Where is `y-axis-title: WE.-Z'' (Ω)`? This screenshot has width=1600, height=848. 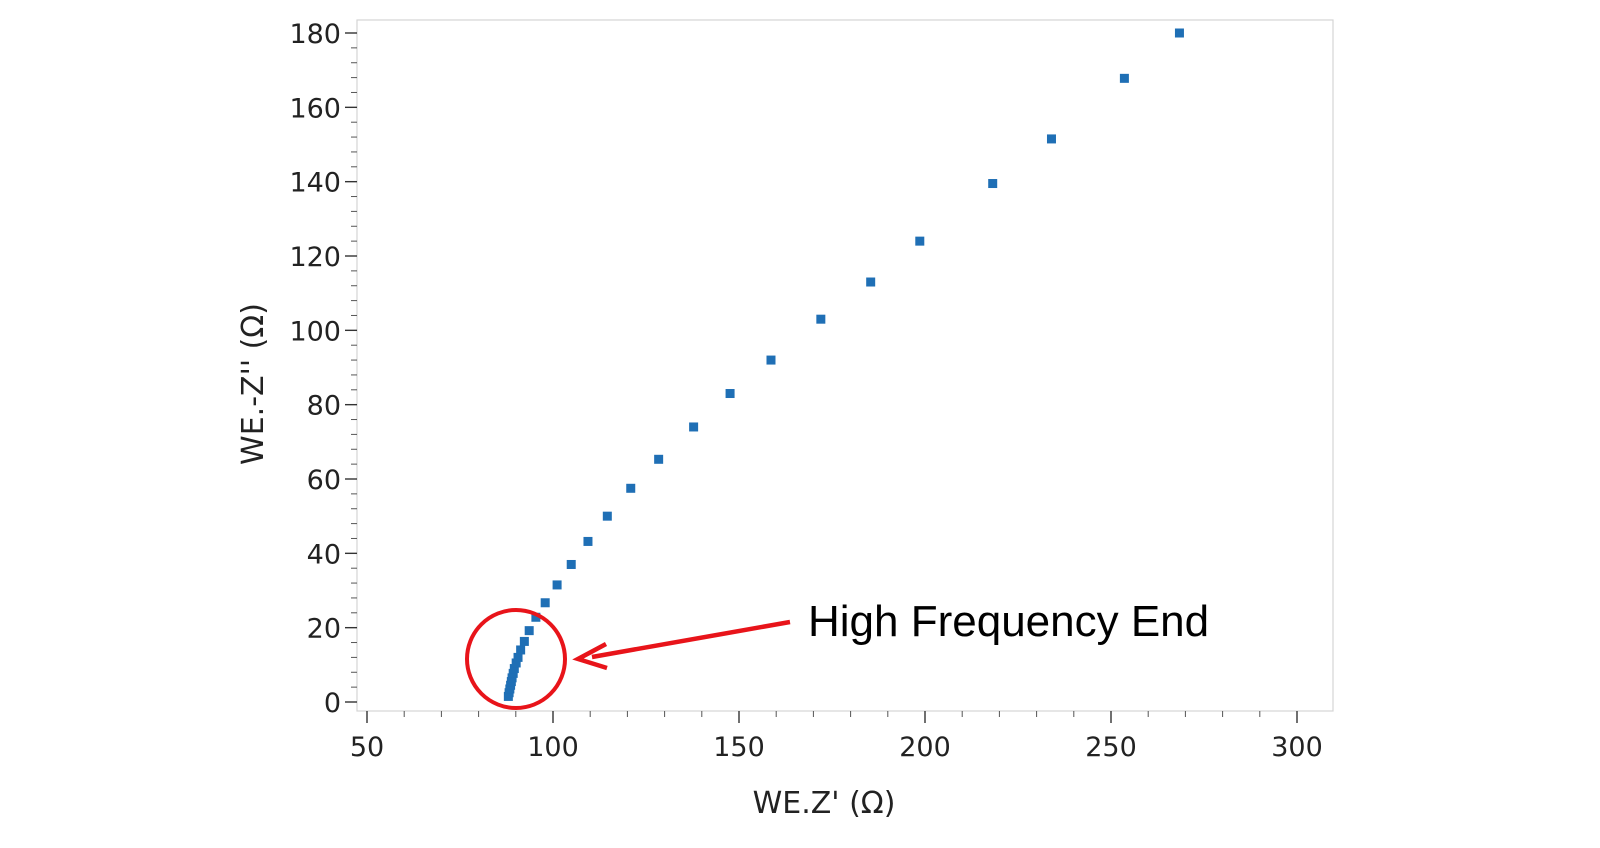 y-axis-title: WE.-Z'' (Ω) is located at coordinates (253, 384).